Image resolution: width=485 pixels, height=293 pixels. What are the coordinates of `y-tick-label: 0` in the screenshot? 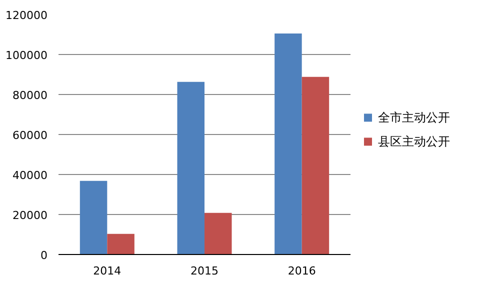 It's located at (44, 255).